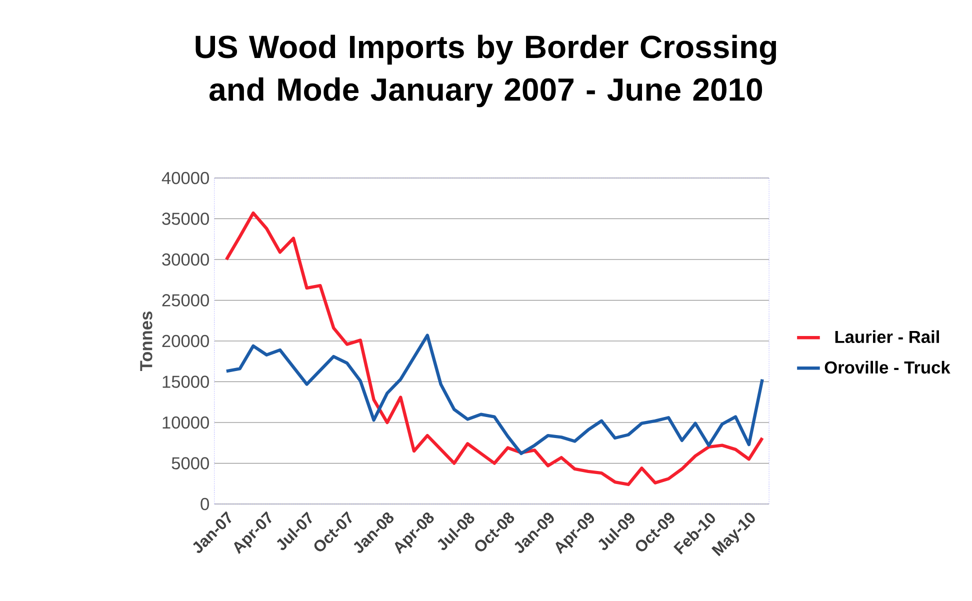  Describe the element at coordinates (185, 218) in the screenshot. I see `y-tick-label: 35000` at that location.